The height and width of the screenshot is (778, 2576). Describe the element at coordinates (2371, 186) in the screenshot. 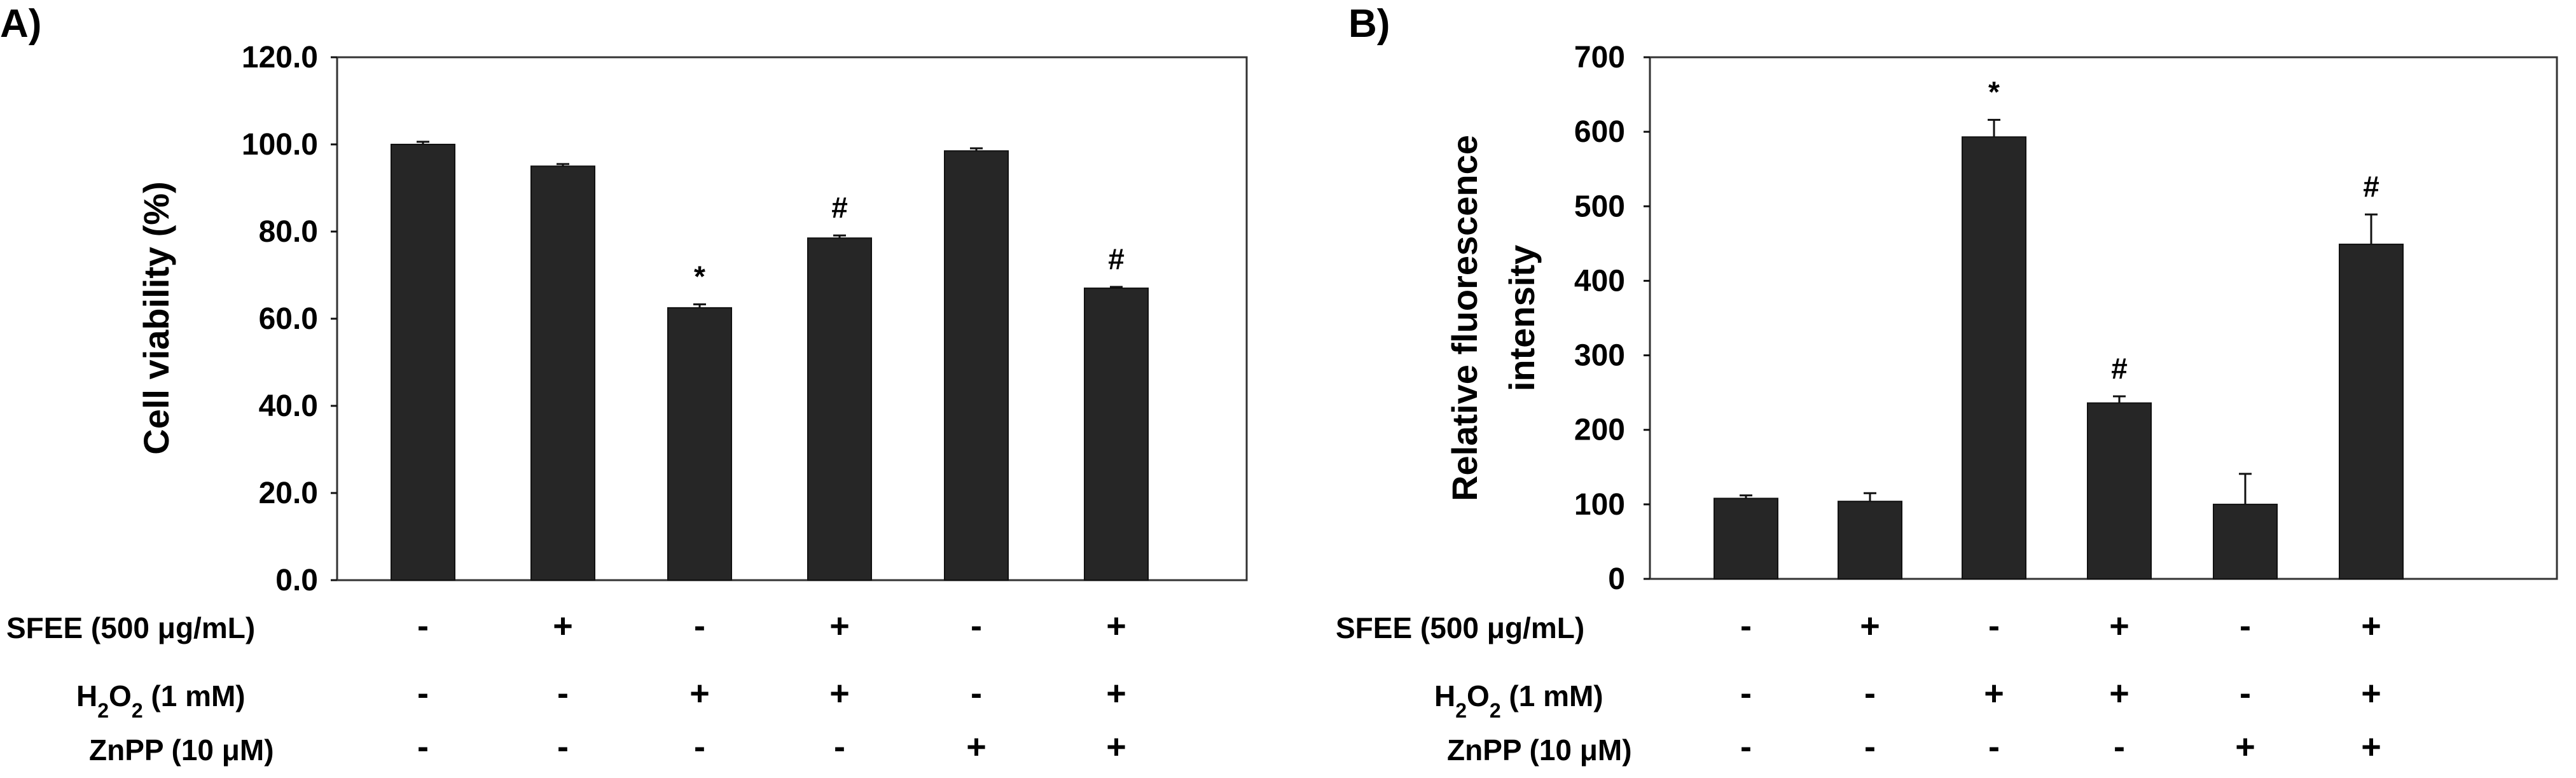

I see `panel-b-significance-mark-6: #` at that location.